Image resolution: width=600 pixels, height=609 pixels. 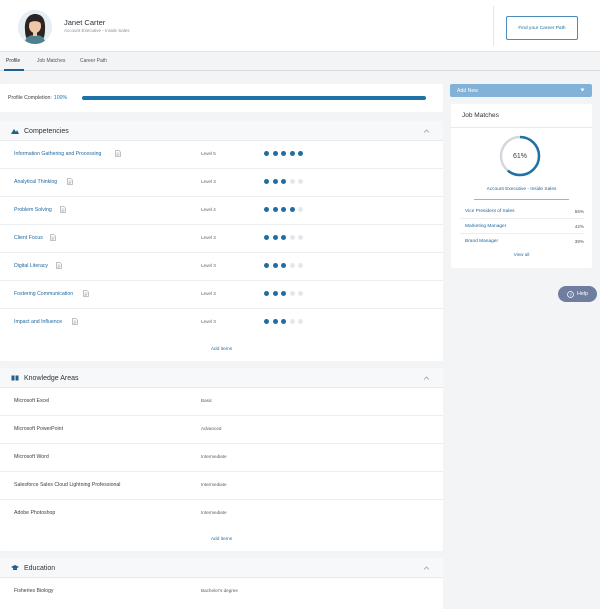 What do you see at coordinates (28, 238) in the screenshot?
I see `competency-name-link: Client Focus` at bounding box center [28, 238].